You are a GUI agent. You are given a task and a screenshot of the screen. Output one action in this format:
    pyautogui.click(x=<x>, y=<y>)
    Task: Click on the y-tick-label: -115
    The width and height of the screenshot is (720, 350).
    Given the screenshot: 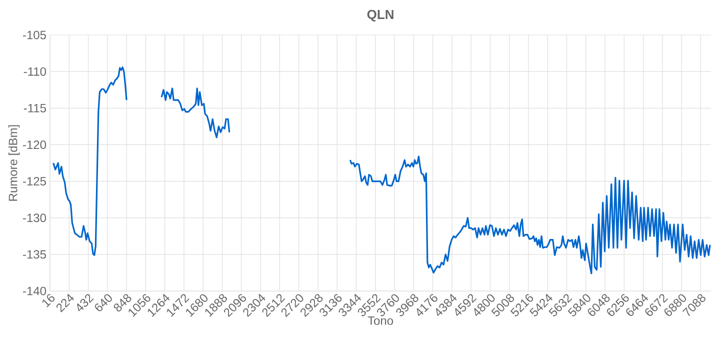 What is the action you would take?
    pyautogui.click(x=35, y=108)
    